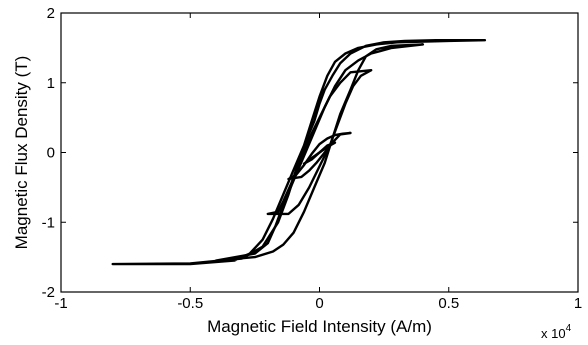 The width and height of the screenshot is (588, 345). Describe the element at coordinates (448, 303) in the screenshot. I see `x-tick-label: 0.5` at that location.